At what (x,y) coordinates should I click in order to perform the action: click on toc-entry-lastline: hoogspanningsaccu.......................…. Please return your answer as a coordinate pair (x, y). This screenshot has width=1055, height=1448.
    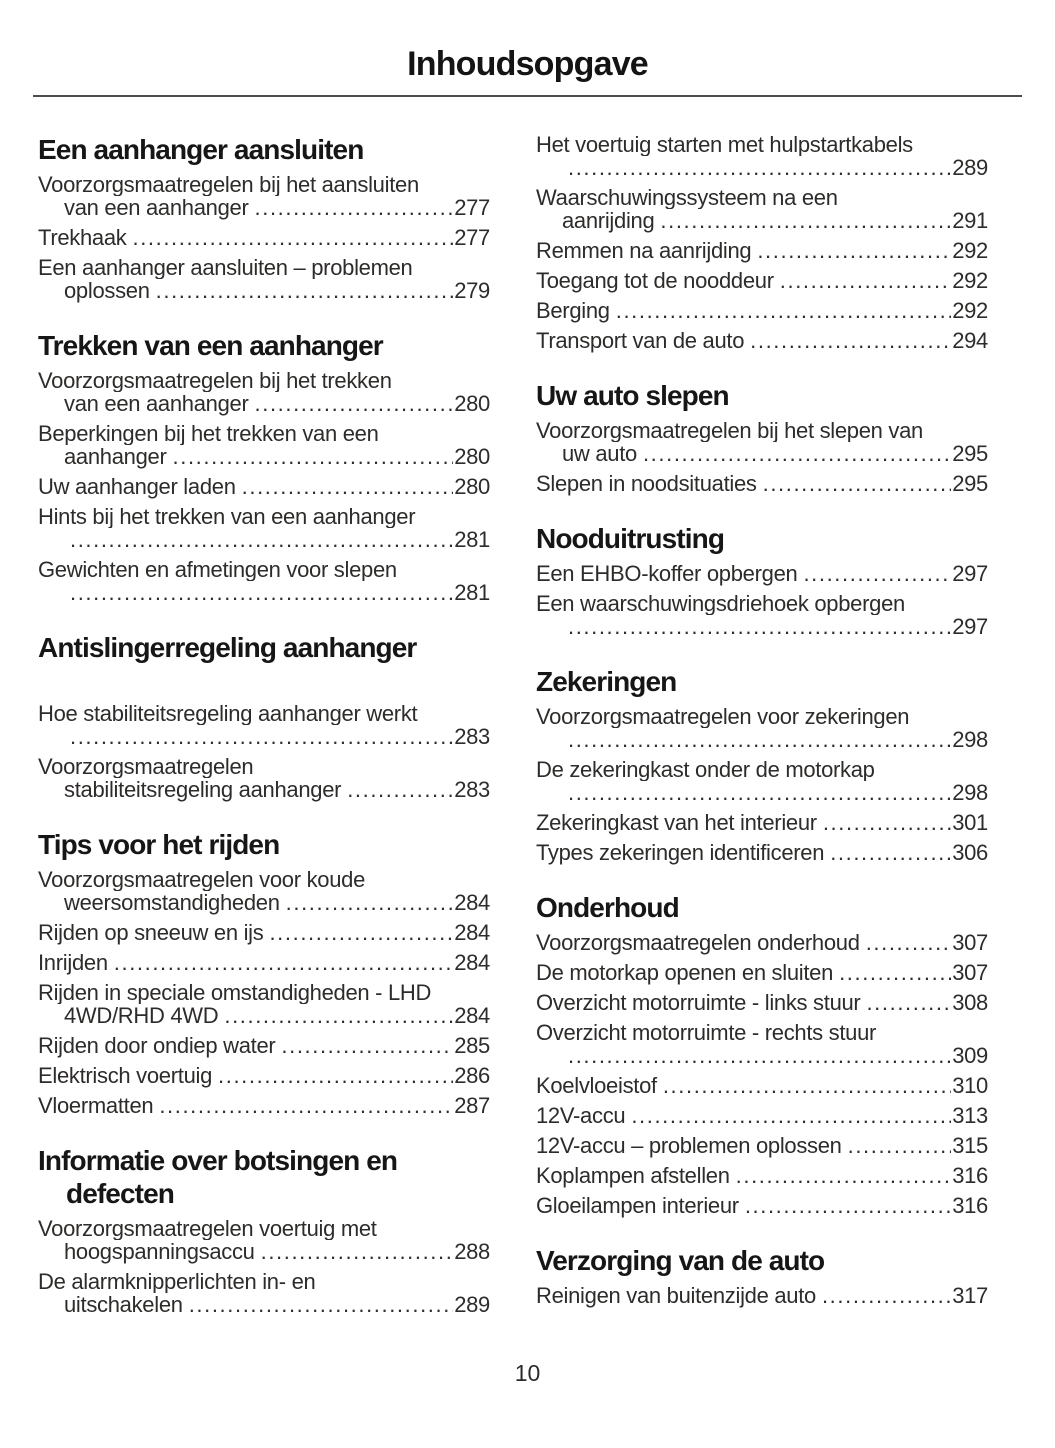
    Looking at the image, I should click on (264, 1251).